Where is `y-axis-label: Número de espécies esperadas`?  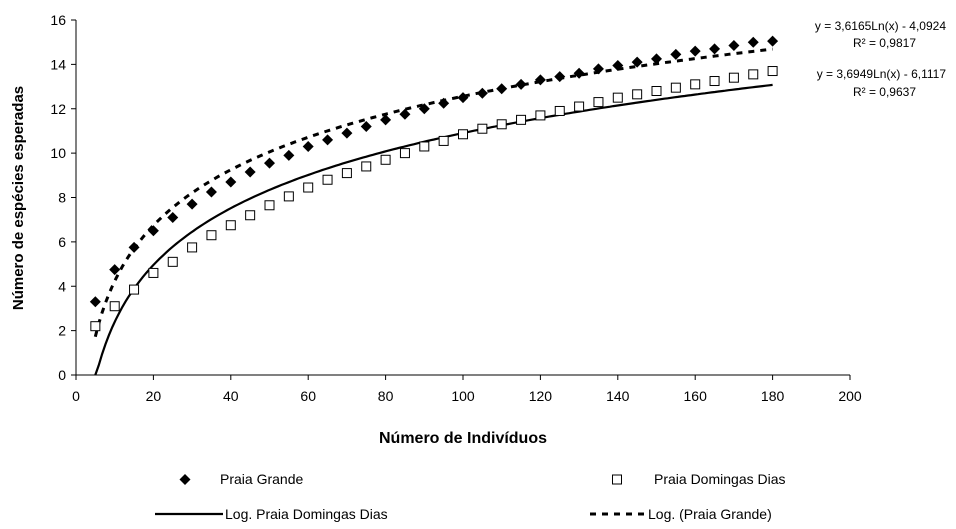
y-axis-label: Número de espécies esperadas is located at coordinates (18, 198).